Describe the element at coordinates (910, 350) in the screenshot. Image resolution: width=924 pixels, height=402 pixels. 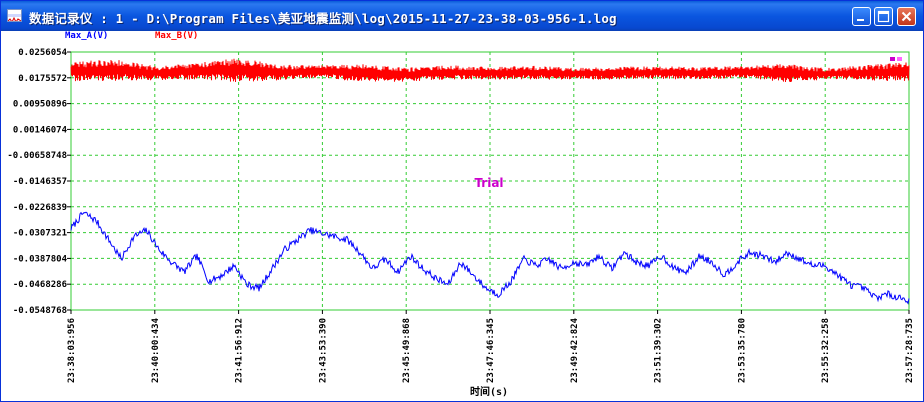
I see `x-tick-label: 23:57:28:735` at that location.